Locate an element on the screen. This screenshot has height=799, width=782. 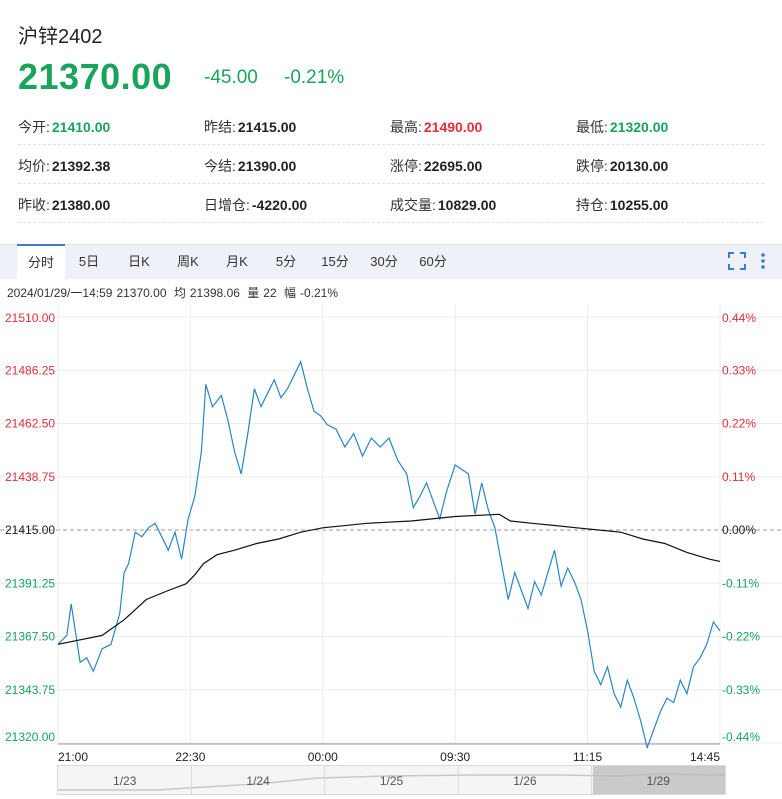
stat-prev-settle: 昨结: 21415.00 is located at coordinates (250, 127).